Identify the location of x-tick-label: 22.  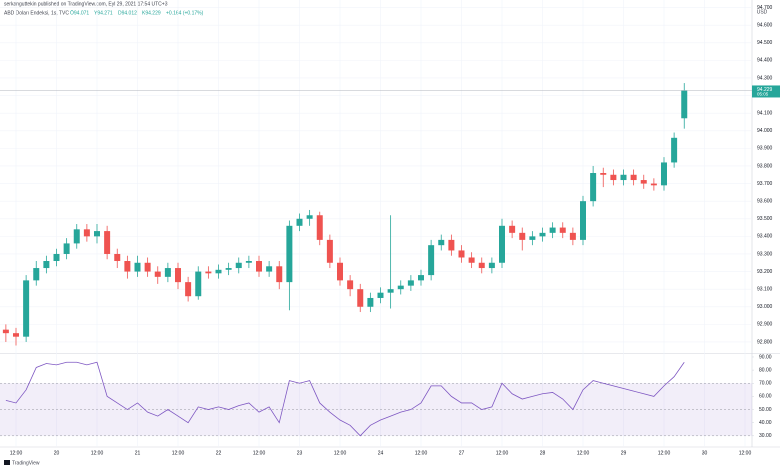
(219, 453).